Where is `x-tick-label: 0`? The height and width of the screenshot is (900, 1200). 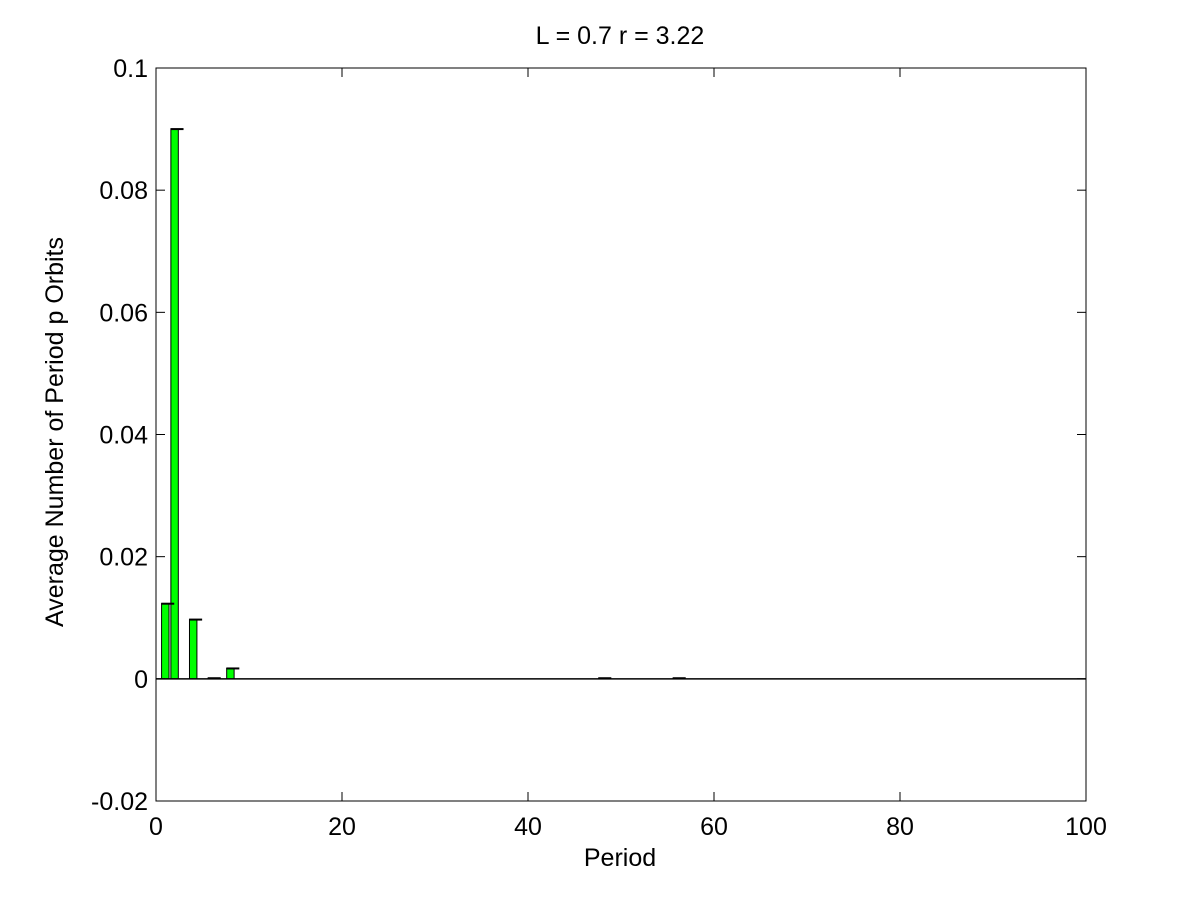
x-tick-label: 0 is located at coordinates (156, 827).